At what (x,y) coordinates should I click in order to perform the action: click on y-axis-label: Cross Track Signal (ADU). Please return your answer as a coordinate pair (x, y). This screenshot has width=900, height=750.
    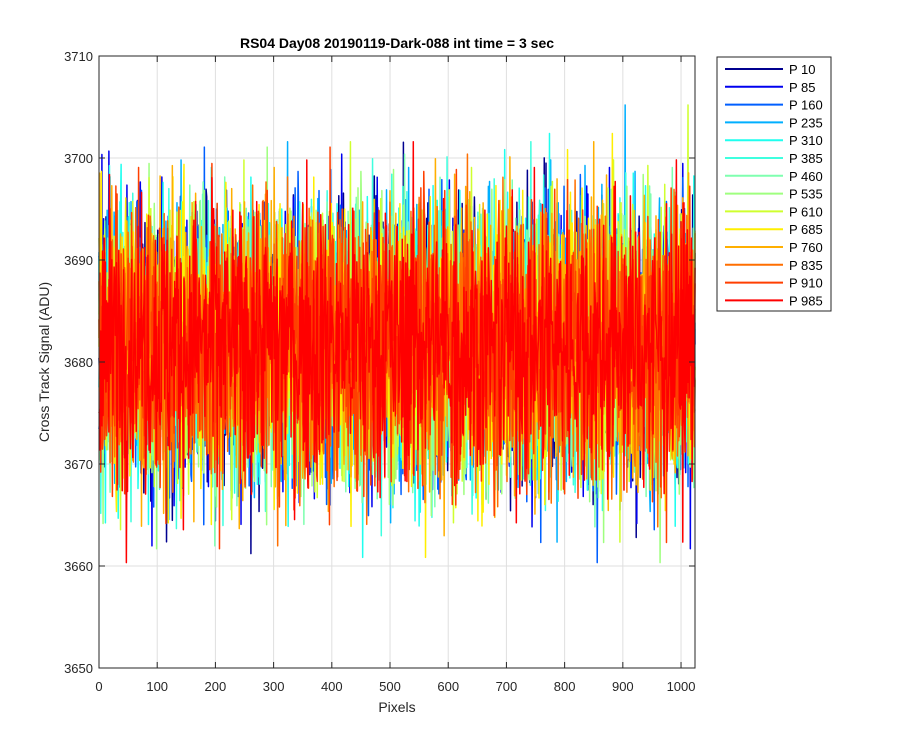
    Looking at the image, I should click on (44, 362).